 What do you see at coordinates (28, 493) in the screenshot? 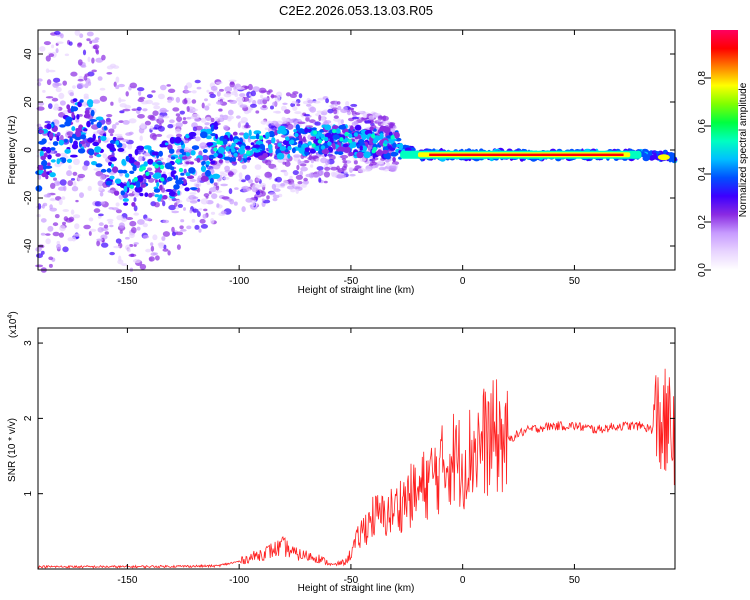
I see `snr-y-tick-label: 1` at bounding box center [28, 493].